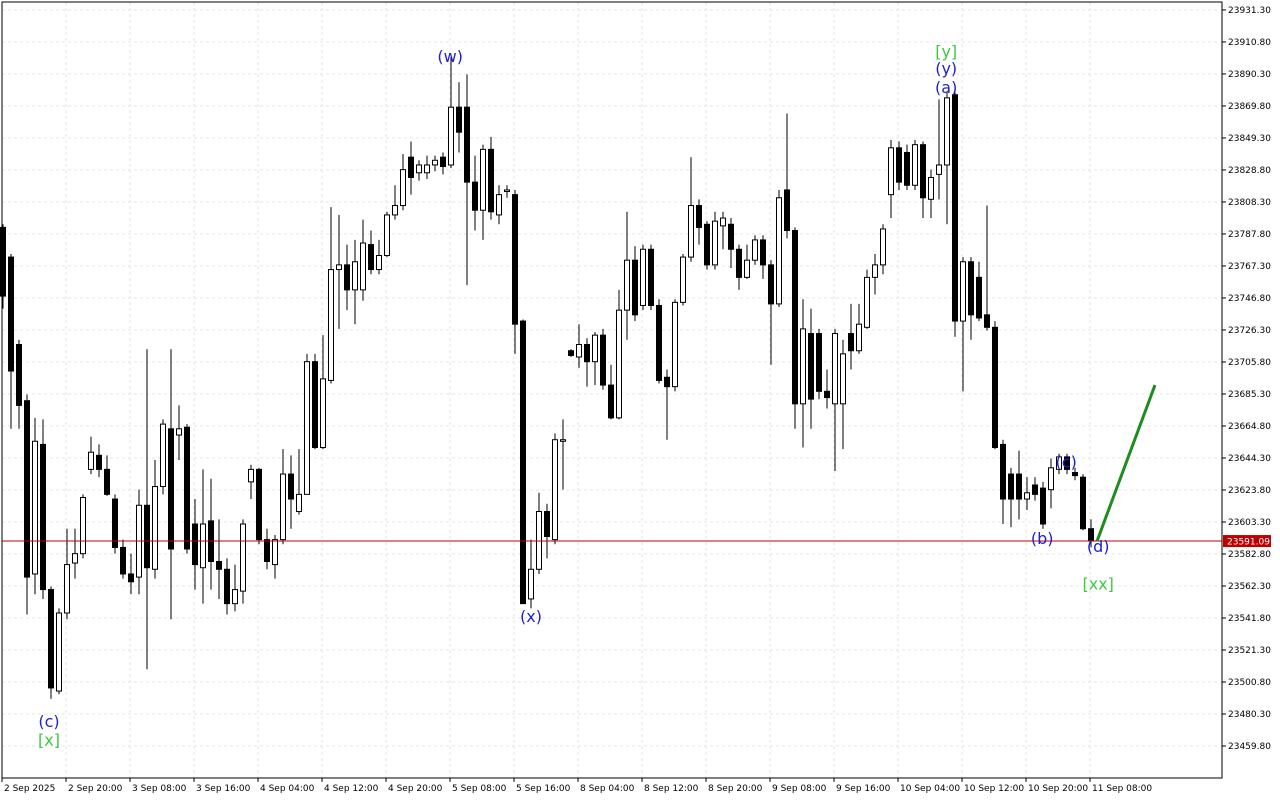 This screenshot has width=1280, height=800. Describe the element at coordinates (287, 789) in the screenshot. I see `x-tick-label: 4 Sep 04:00` at that location.